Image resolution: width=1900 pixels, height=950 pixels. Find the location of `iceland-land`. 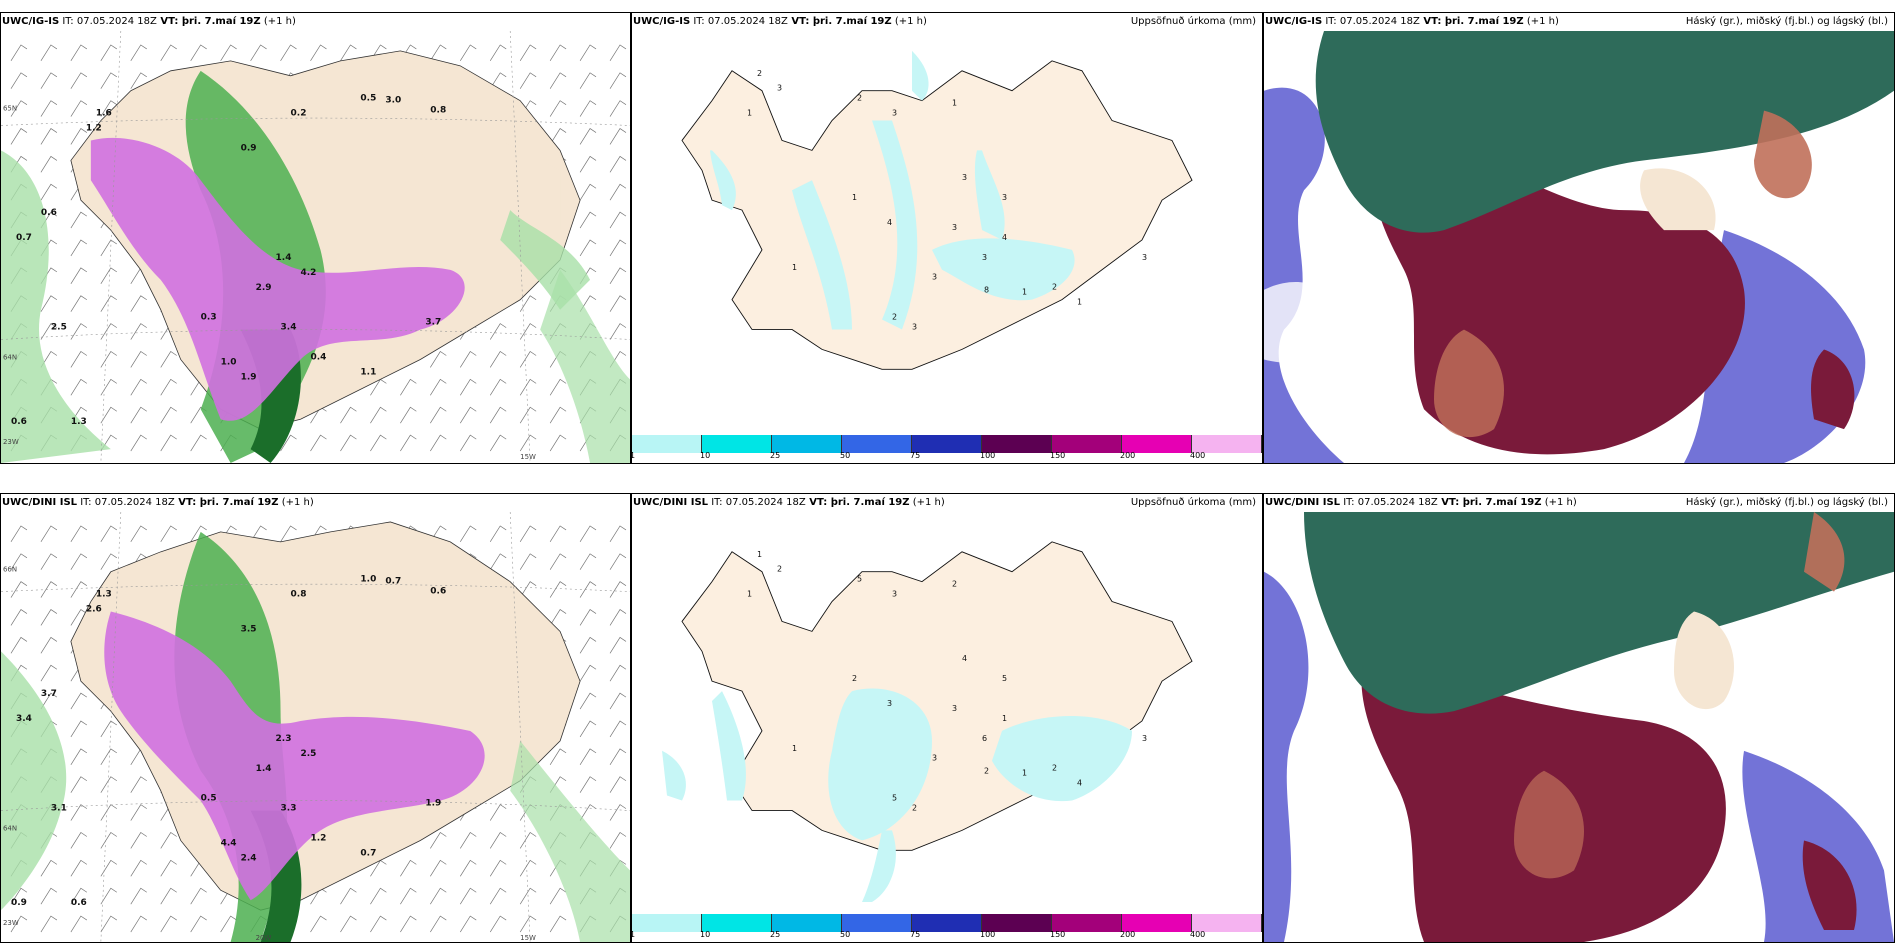

iceland-land is located at coordinates (937, 215).